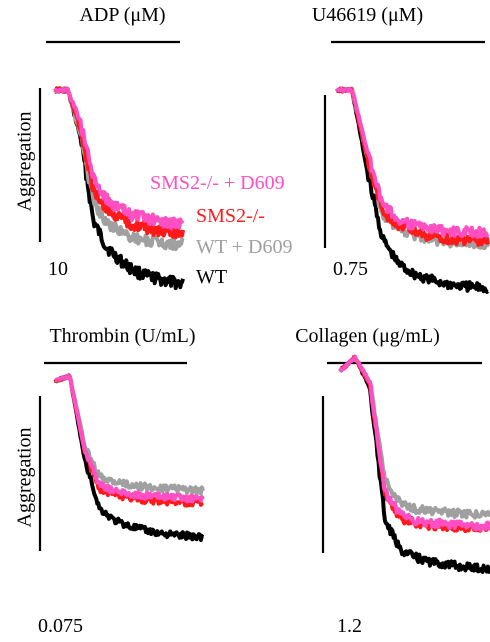 The width and height of the screenshot is (490, 642). What do you see at coordinates (58, 269) in the screenshot?
I see `concentration-label: 10` at bounding box center [58, 269].